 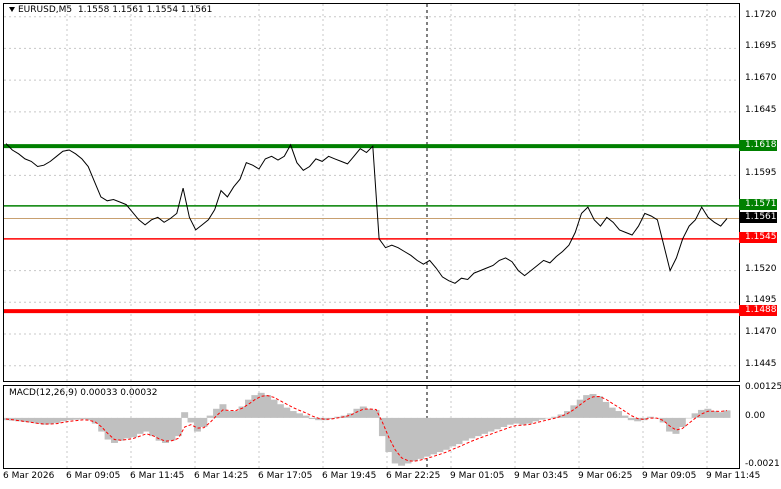 I want to click on price-axis-label: 1.1495, so click(x=761, y=300).